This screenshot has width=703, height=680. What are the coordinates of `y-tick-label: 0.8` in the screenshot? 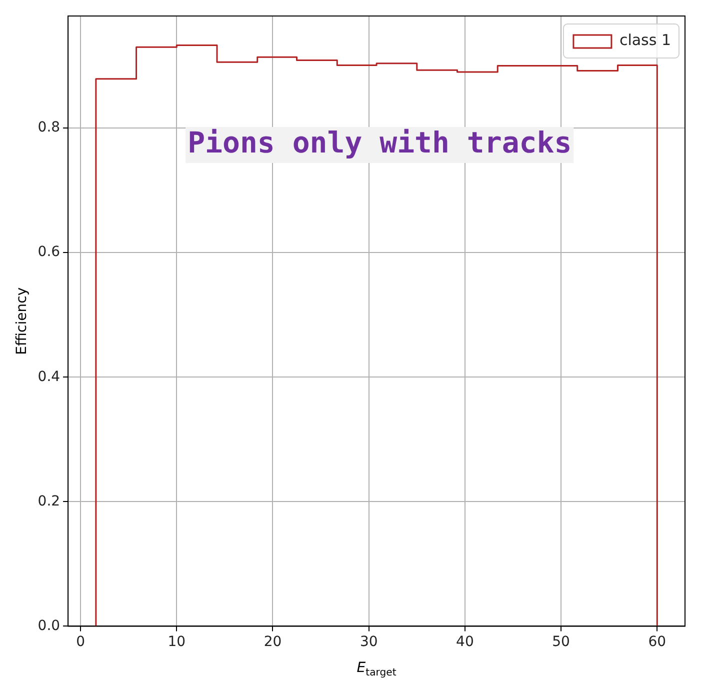 It's located at (49, 128).